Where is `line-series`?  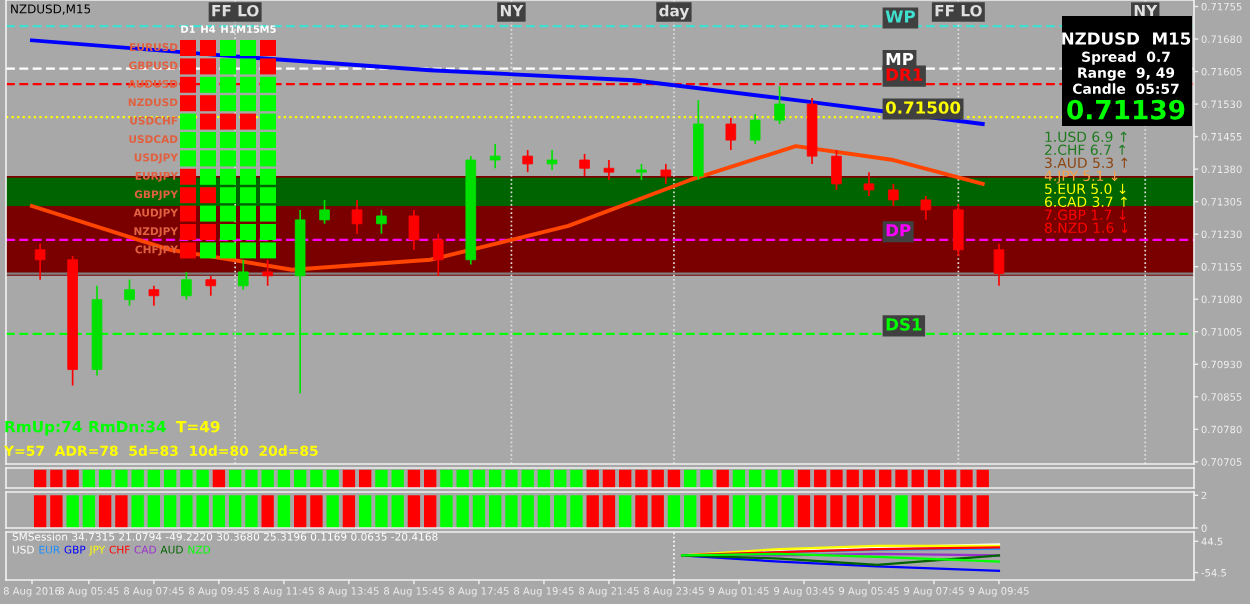 line-series is located at coordinates (507, 82).